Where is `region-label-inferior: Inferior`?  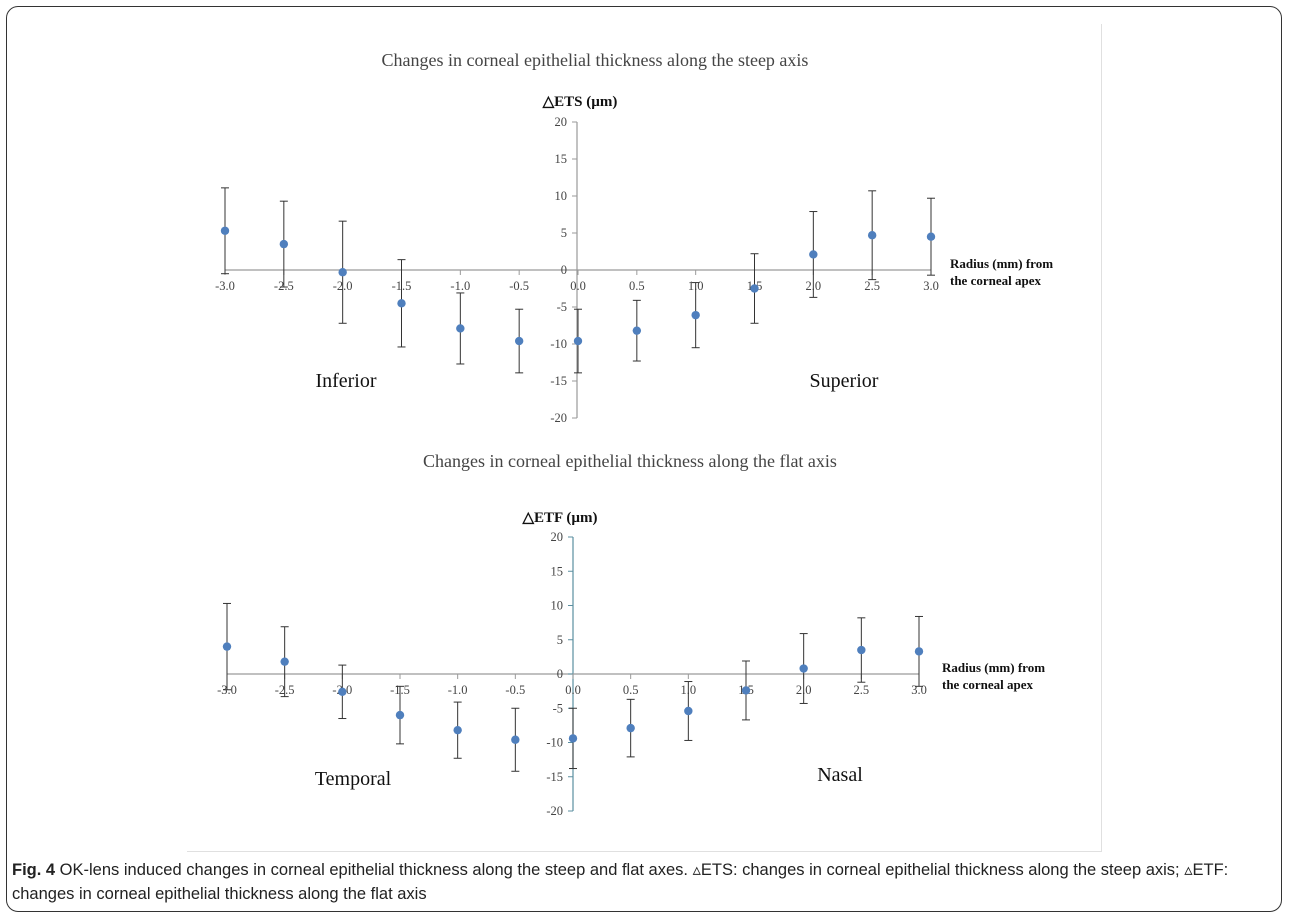
region-label-inferior: Inferior is located at coordinates (345, 381).